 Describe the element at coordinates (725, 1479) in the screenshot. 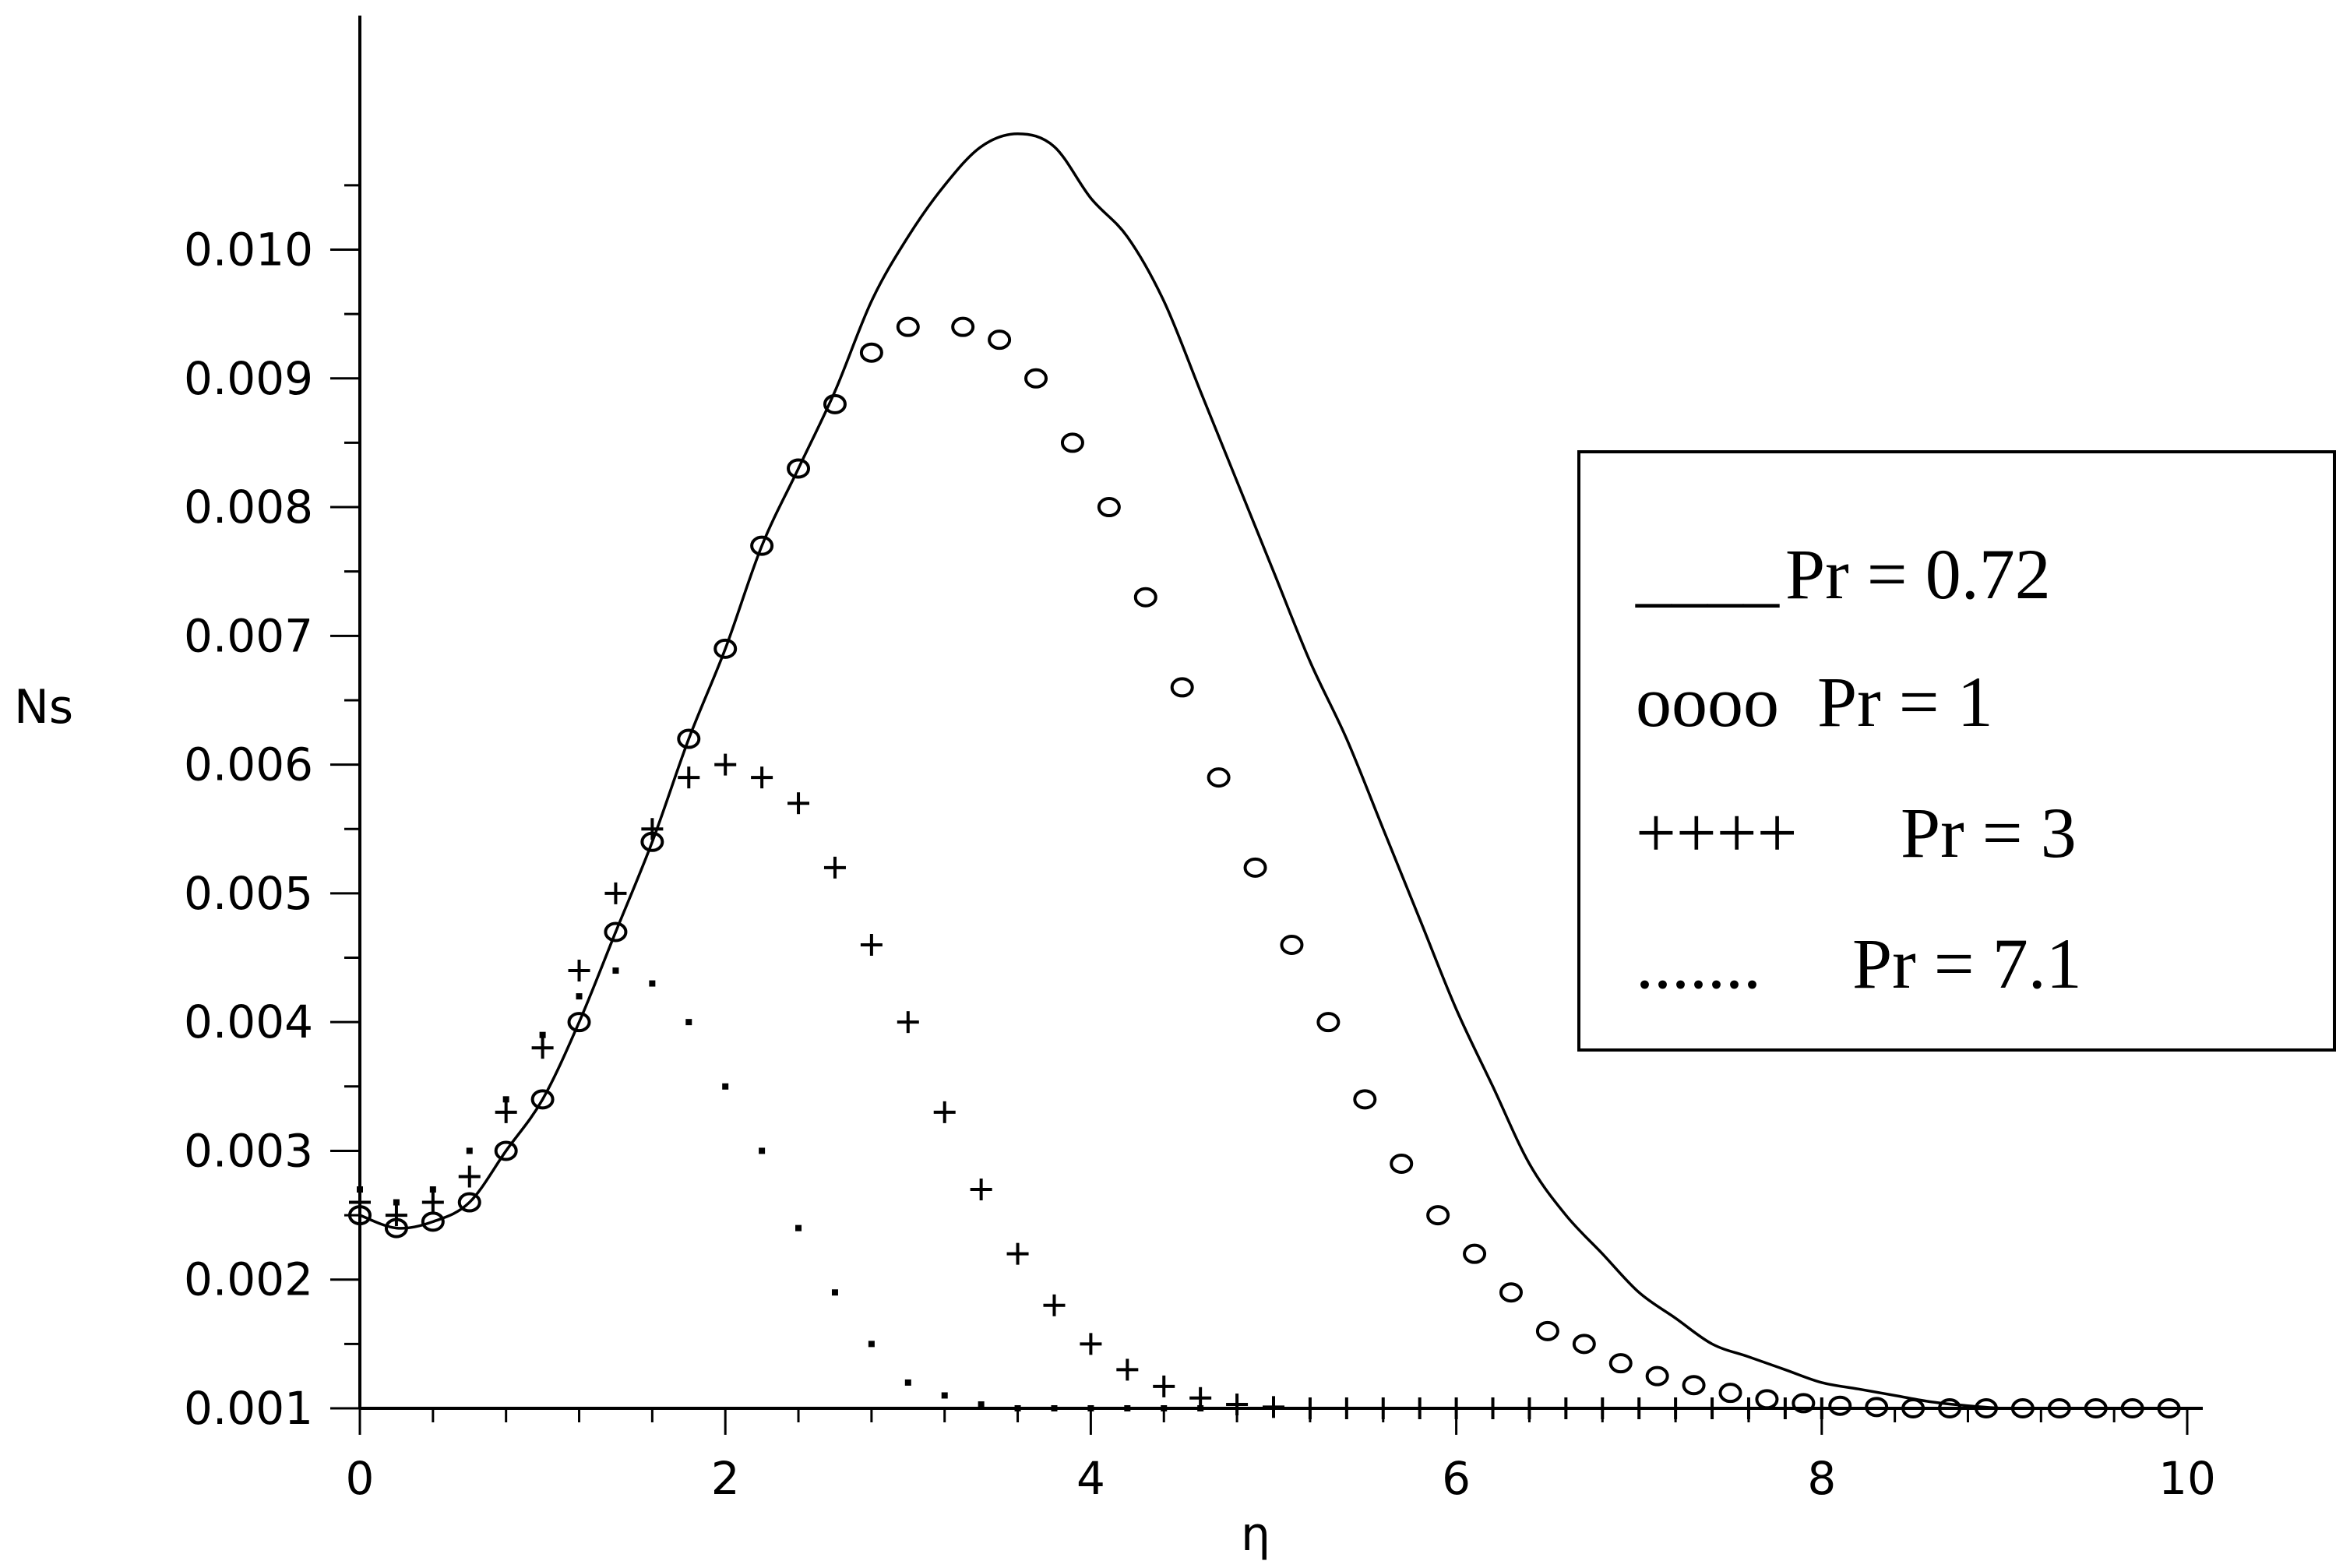

I see `x-tick-label: 2` at that location.